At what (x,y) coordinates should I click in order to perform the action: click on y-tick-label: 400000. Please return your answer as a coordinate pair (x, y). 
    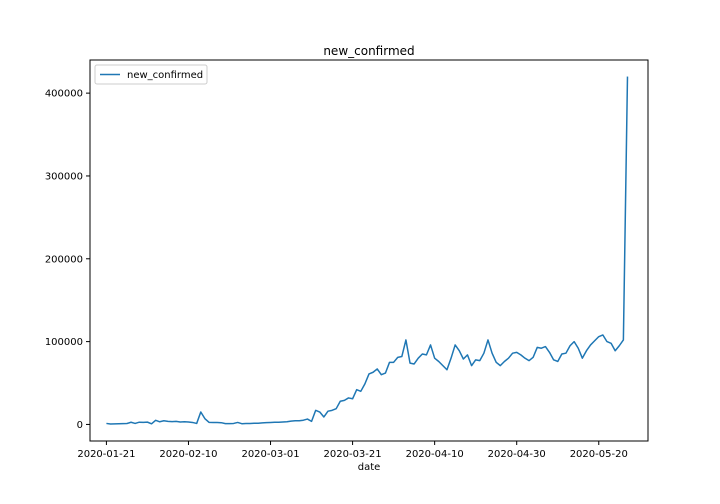
    Looking at the image, I should click on (64, 94).